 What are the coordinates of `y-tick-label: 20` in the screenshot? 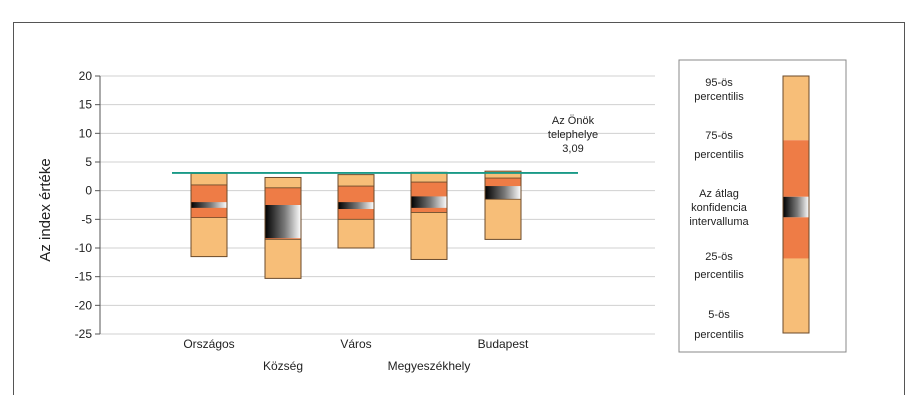 It's located at (86, 76).